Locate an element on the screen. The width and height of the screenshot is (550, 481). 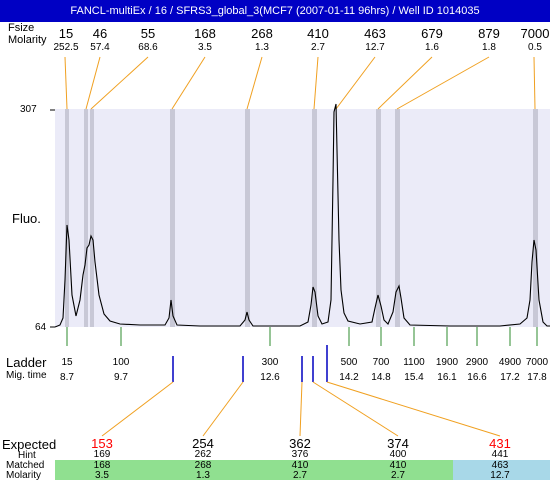
ladder-size: 500 is located at coordinates (349, 362).